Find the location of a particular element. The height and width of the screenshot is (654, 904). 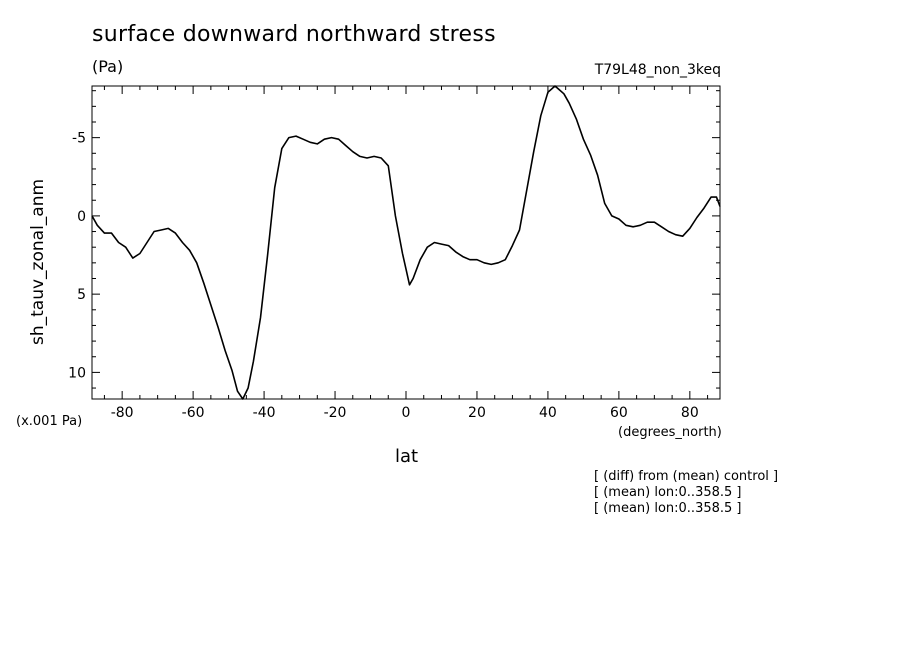

x-axis-label: lat is located at coordinates (407, 456).